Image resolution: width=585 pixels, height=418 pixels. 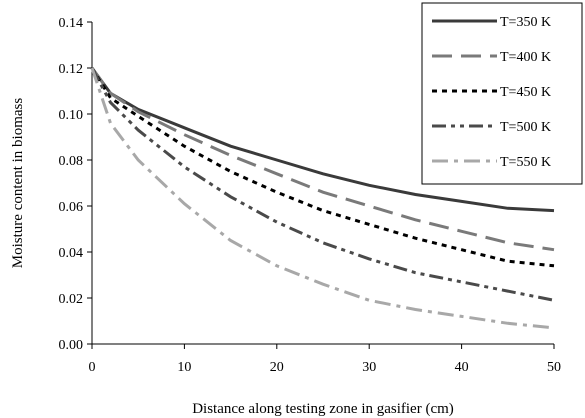 What do you see at coordinates (525, 92) in the screenshot?
I see `legend-label: T=450 K` at bounding box center [525, 92].